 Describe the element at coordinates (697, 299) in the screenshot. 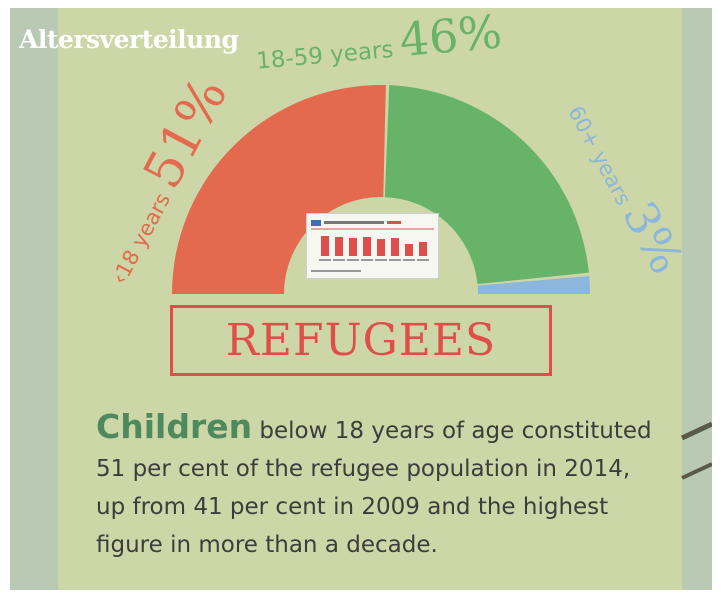

I see `right-border-strip` at that location.